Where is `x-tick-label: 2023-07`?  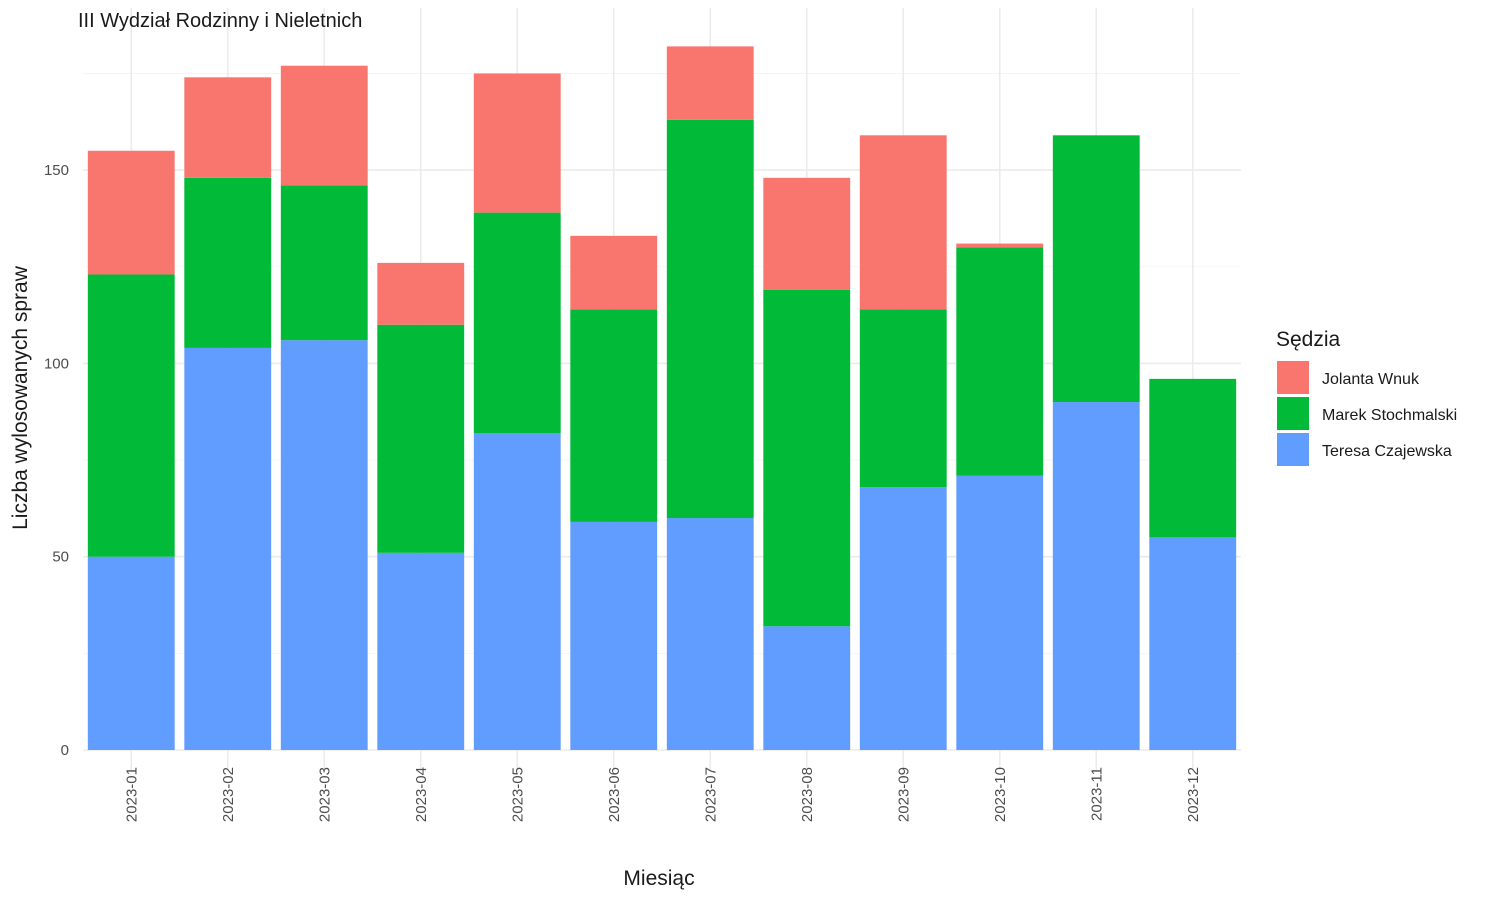 x-tick-label: 2023-07 is located at coordinates (710, 794).